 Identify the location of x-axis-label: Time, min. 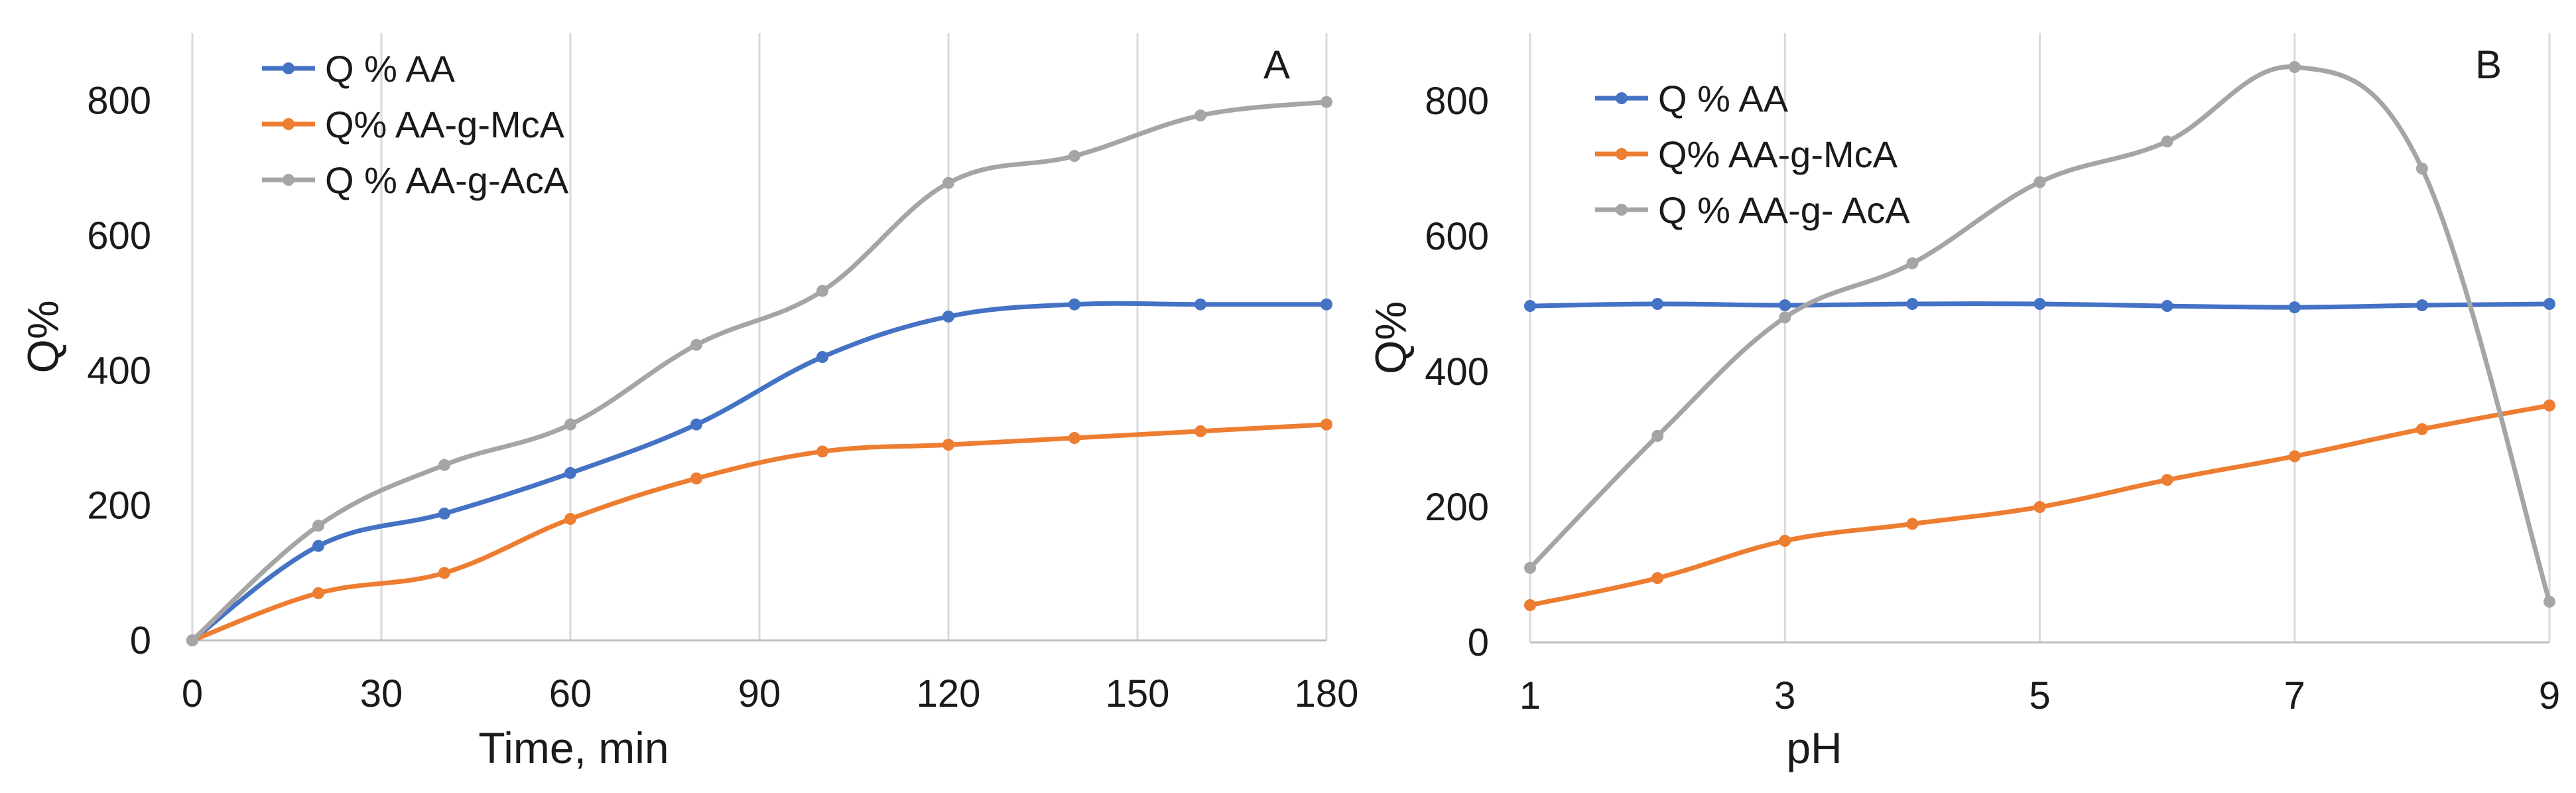
(574, 747).